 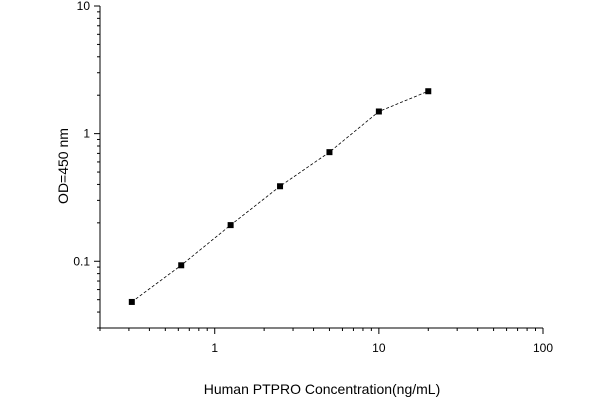 I want to click on x-tick-label: 100, so click(x=543, y=348).